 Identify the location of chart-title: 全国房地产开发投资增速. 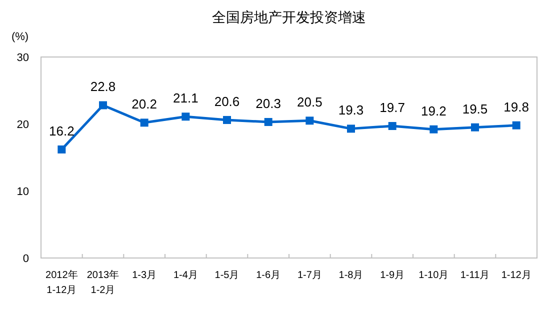
(289, 17).